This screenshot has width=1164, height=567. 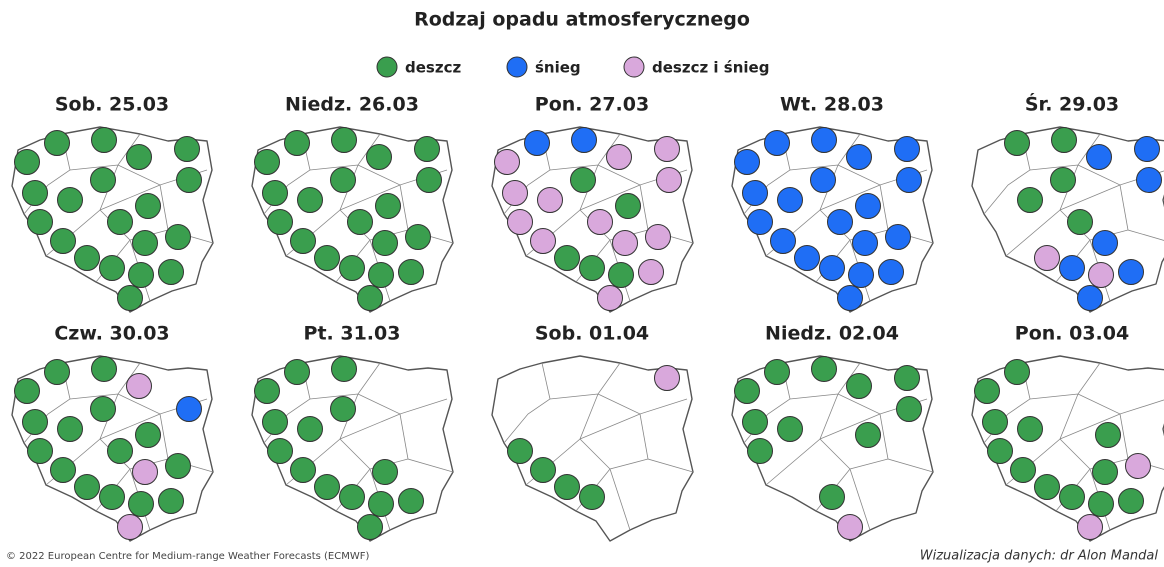 I want to click on map-label: Sob. 25.03, so click(x=112, y=105).